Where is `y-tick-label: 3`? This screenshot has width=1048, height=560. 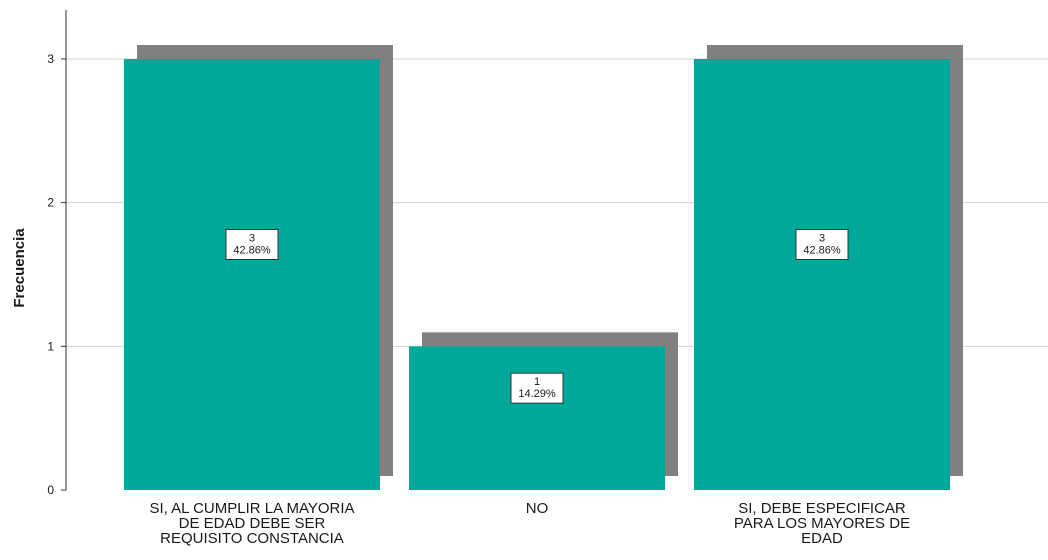
y-tick-label: 3 is located at coordinates (50, 59).